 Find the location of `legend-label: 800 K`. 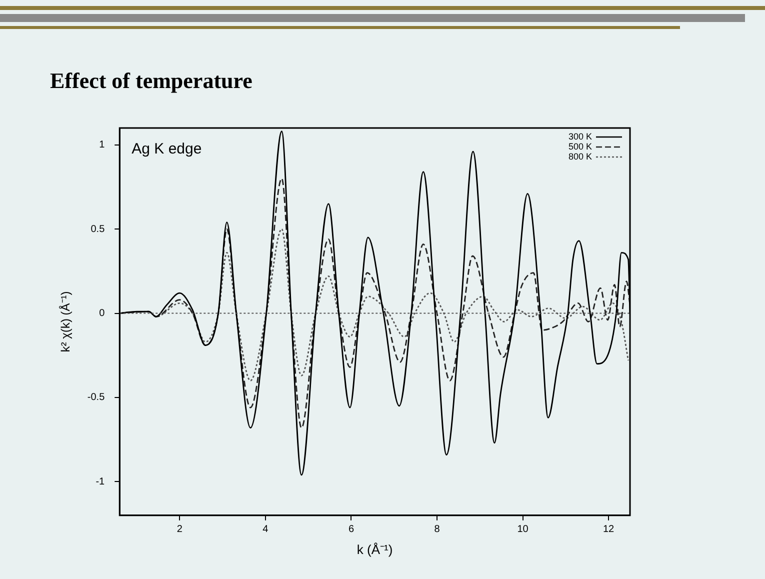

legend-label: 800 K is located at coordinates (580, 156).